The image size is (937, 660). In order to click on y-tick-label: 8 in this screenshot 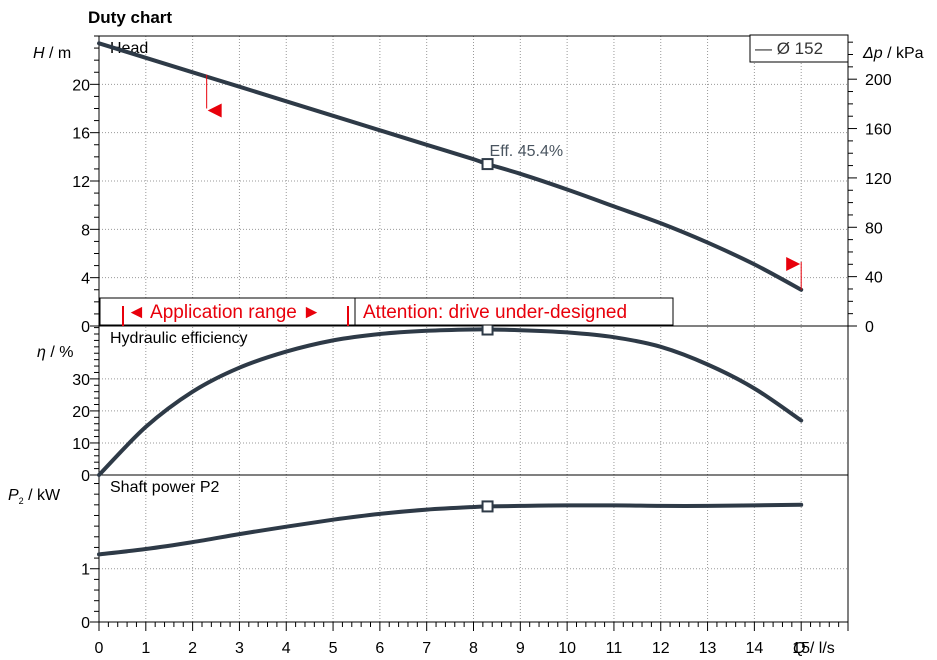, I will do `click(85, 230)`.